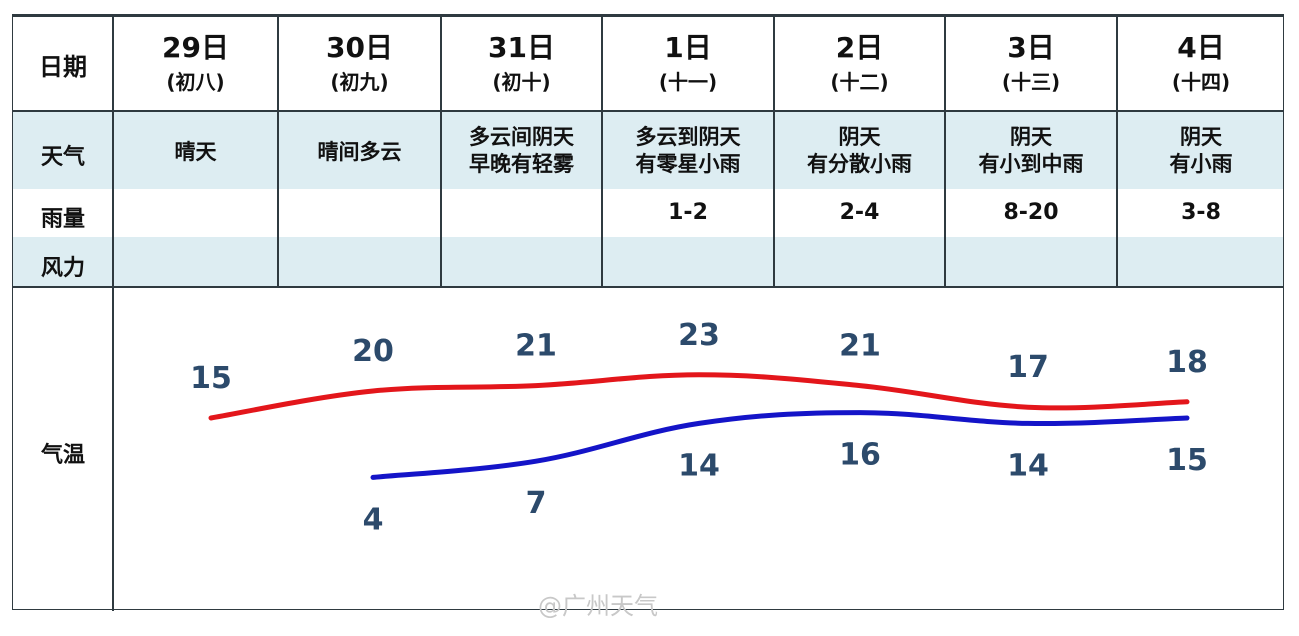 This screenshot has width=1299, height=636. I want to click on rain-cell: 3-8, so click(1201, 212).